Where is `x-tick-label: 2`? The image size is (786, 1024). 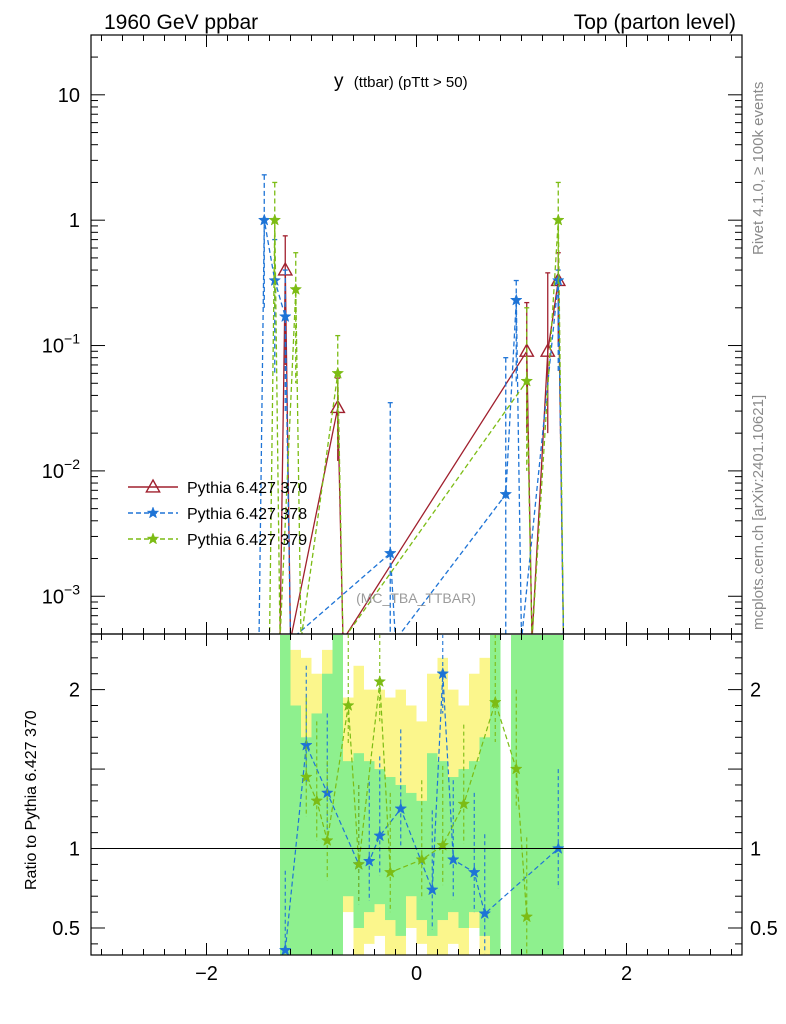 x-tick-label: 2 is located at coordinates (626, 974).